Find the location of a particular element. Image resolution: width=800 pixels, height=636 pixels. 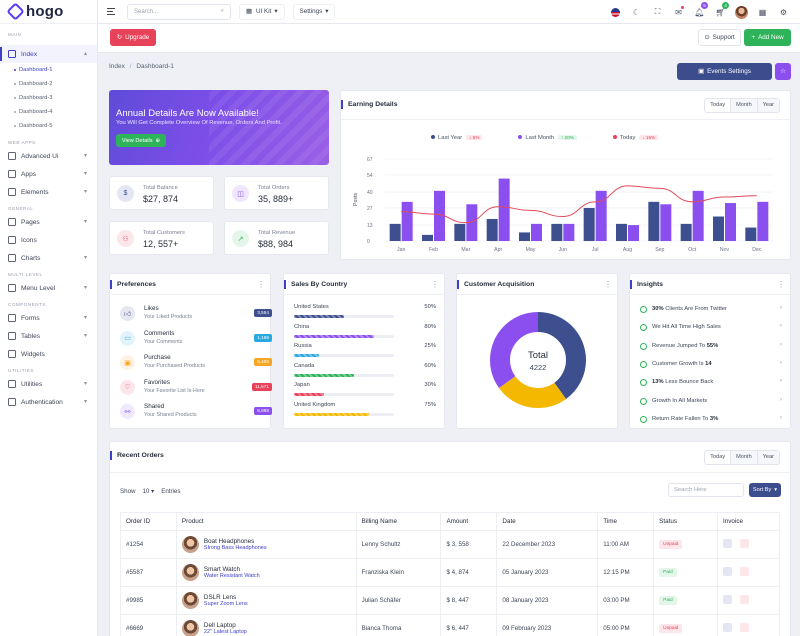

settings-dropdown: Settings ▾ is located at coordinates (314, 11).